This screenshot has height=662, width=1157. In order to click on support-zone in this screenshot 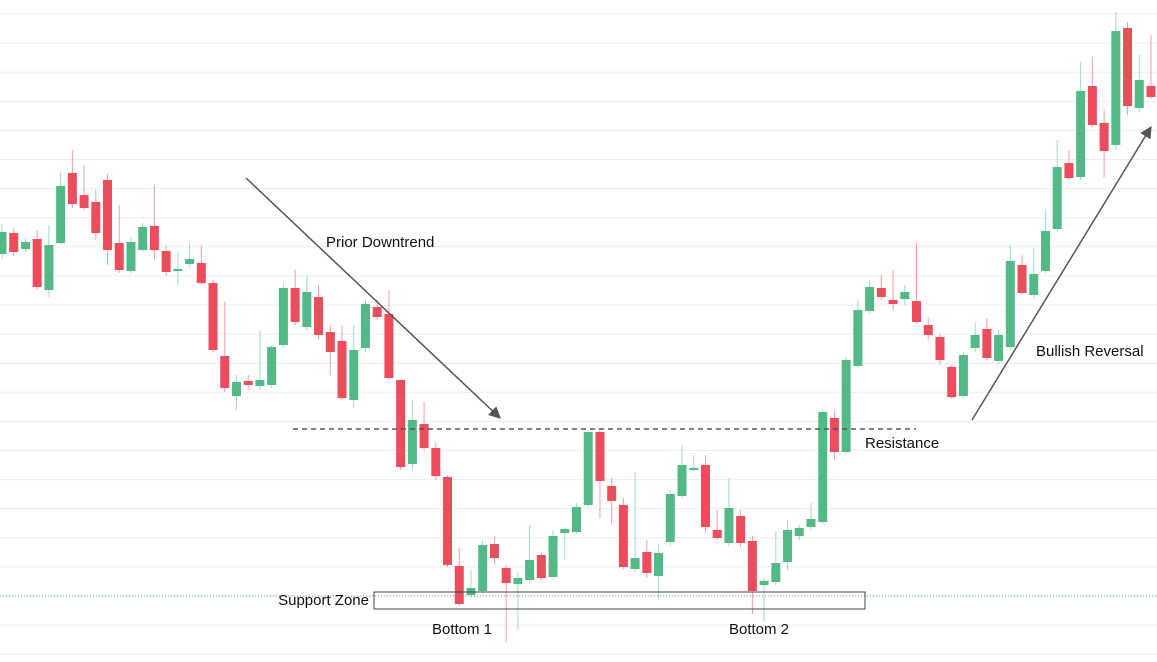, I will do `click(619, 600)`.